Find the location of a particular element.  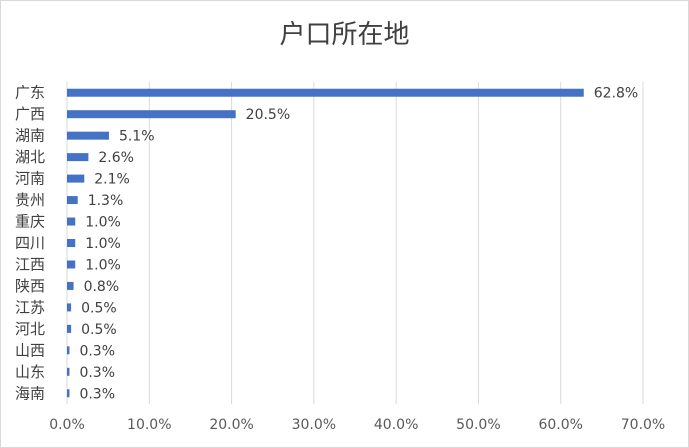

x-tick-label: 50.0% is located at coordinates (478, 425).